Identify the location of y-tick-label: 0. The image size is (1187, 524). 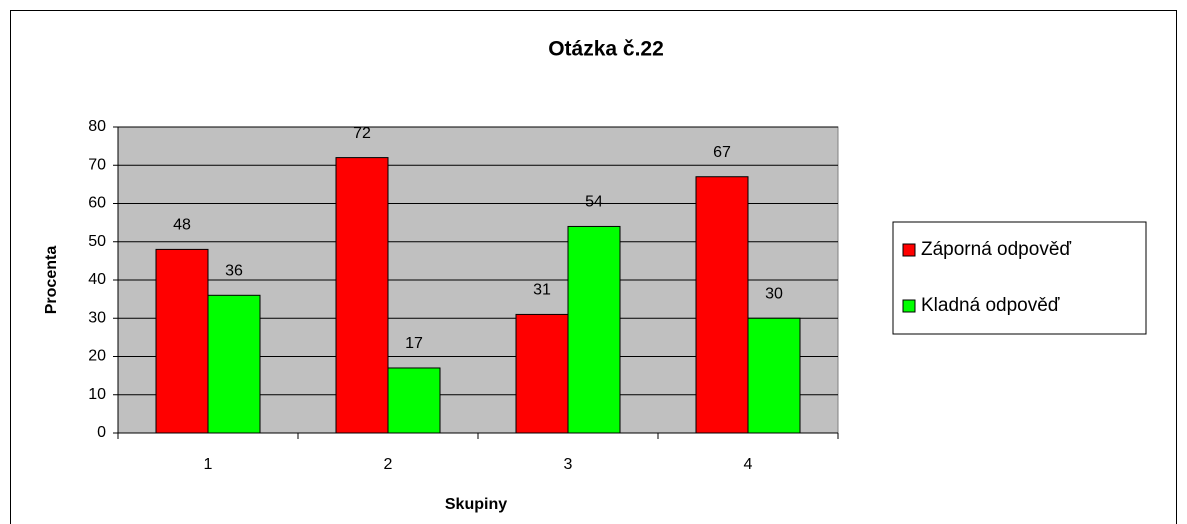
(101, 432).